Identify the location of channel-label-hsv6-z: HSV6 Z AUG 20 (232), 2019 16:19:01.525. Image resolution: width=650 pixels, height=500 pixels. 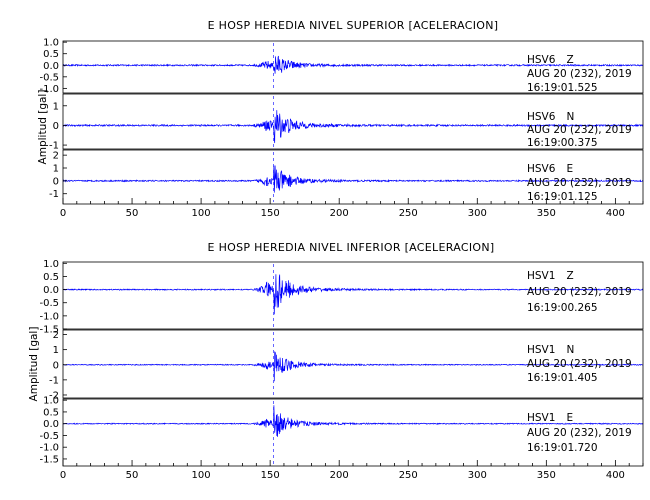
(579, 74).